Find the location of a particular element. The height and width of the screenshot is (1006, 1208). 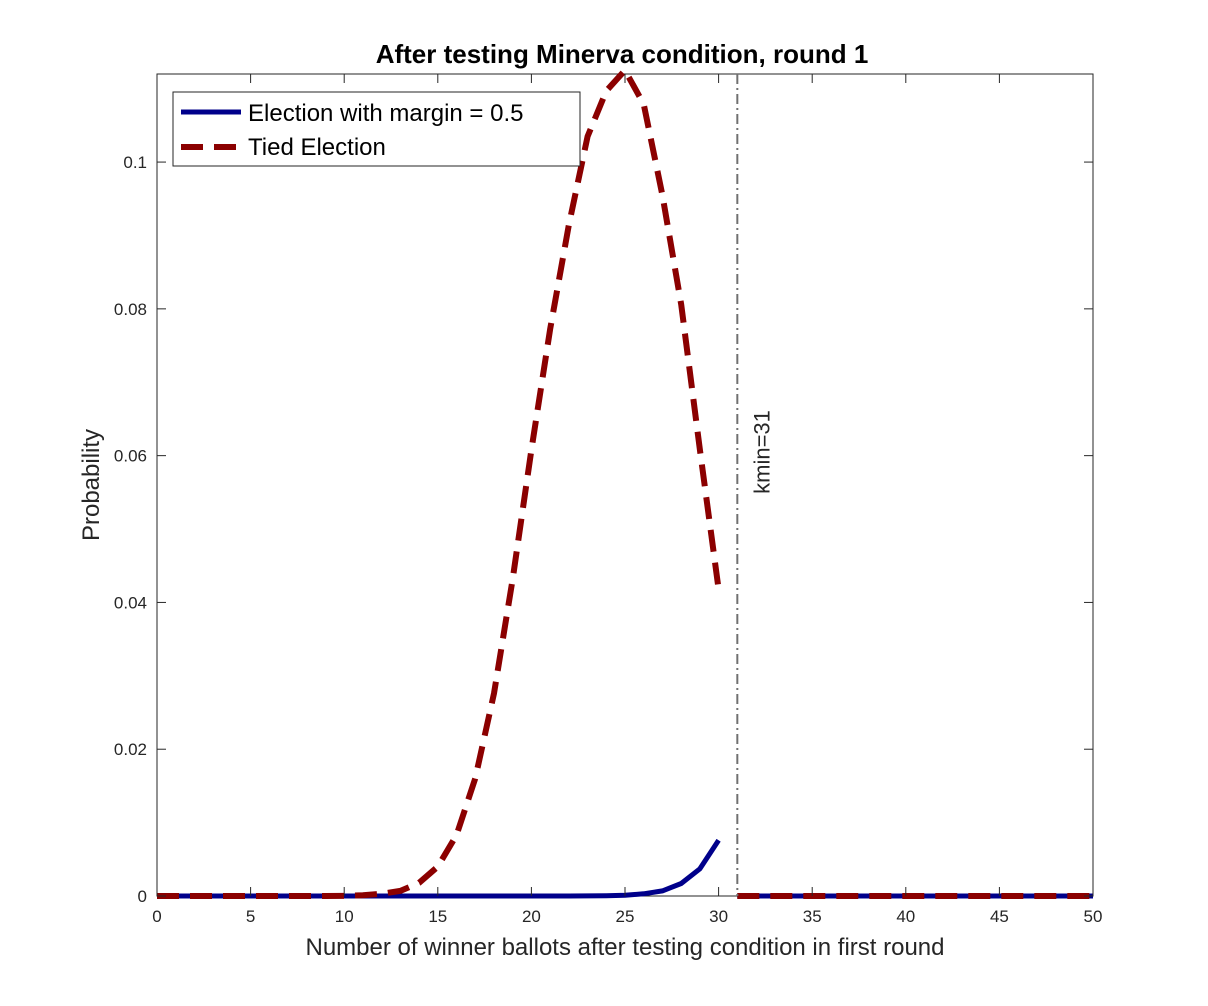

x-tick-label: 35 is located at coordinates (812, 916).